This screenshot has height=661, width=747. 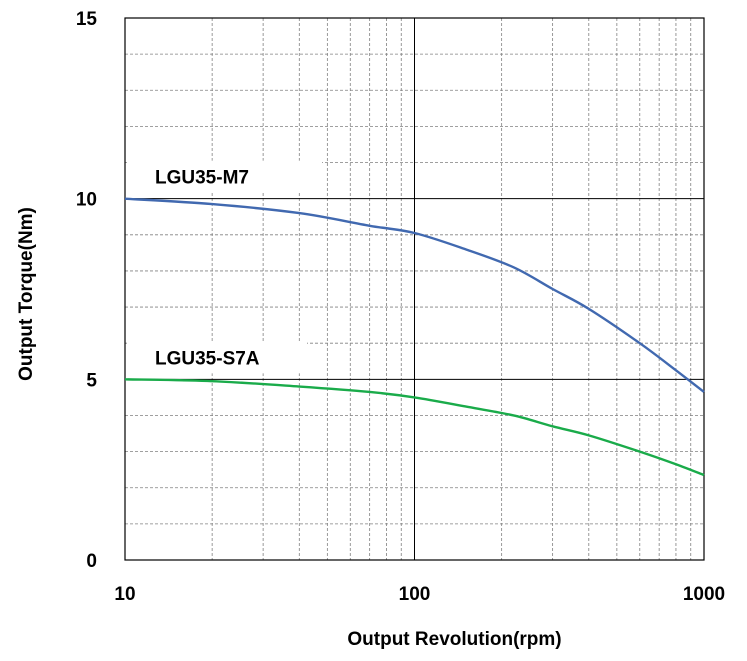 I want to click on x-tick-label: 1000, so click(x=704, y=594).